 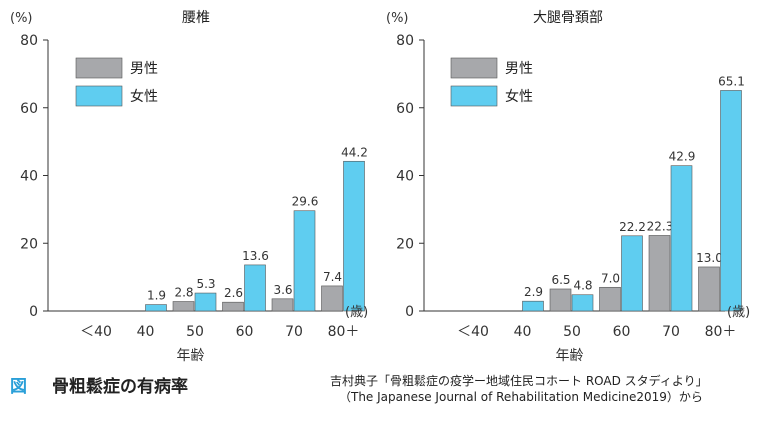 What do you see at coordinates (233, 293) in the screenshot?
I see `data-label: 2.6` at bounding box center [233, 293].